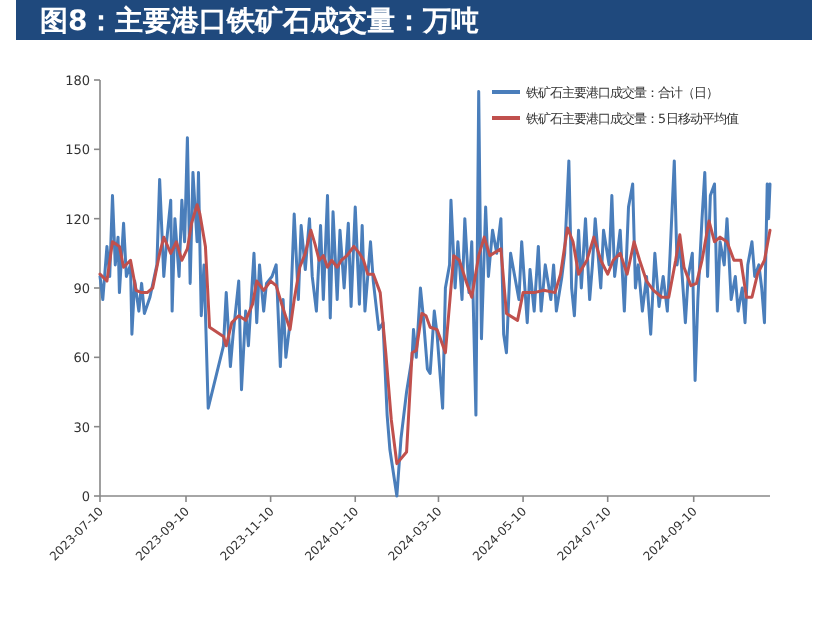  What do you see at coordinates (260, 21) in the screenshot?
I see `chart-title: 图8：主要港口铁矿石成交量：万吨` at bounding box center [260, 21].